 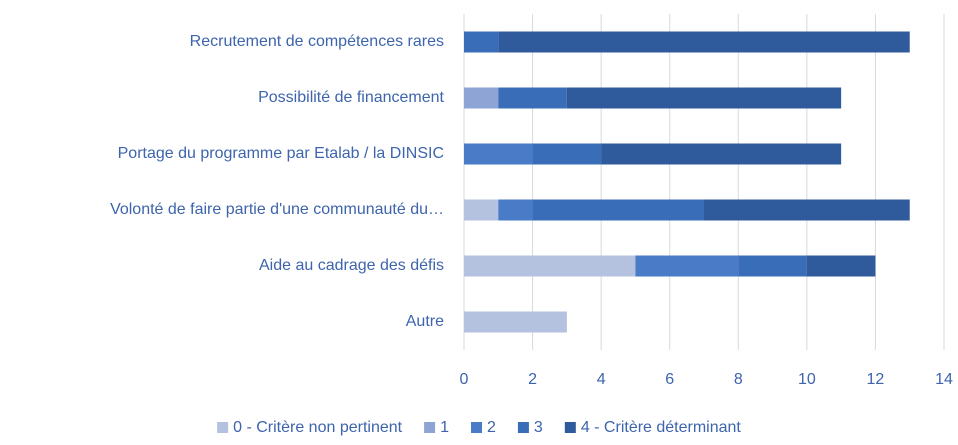 What do you see at coordinates (532, 379) in the screenshot?
I see `x-tick-label: 2` at bounding box center [532, 379].